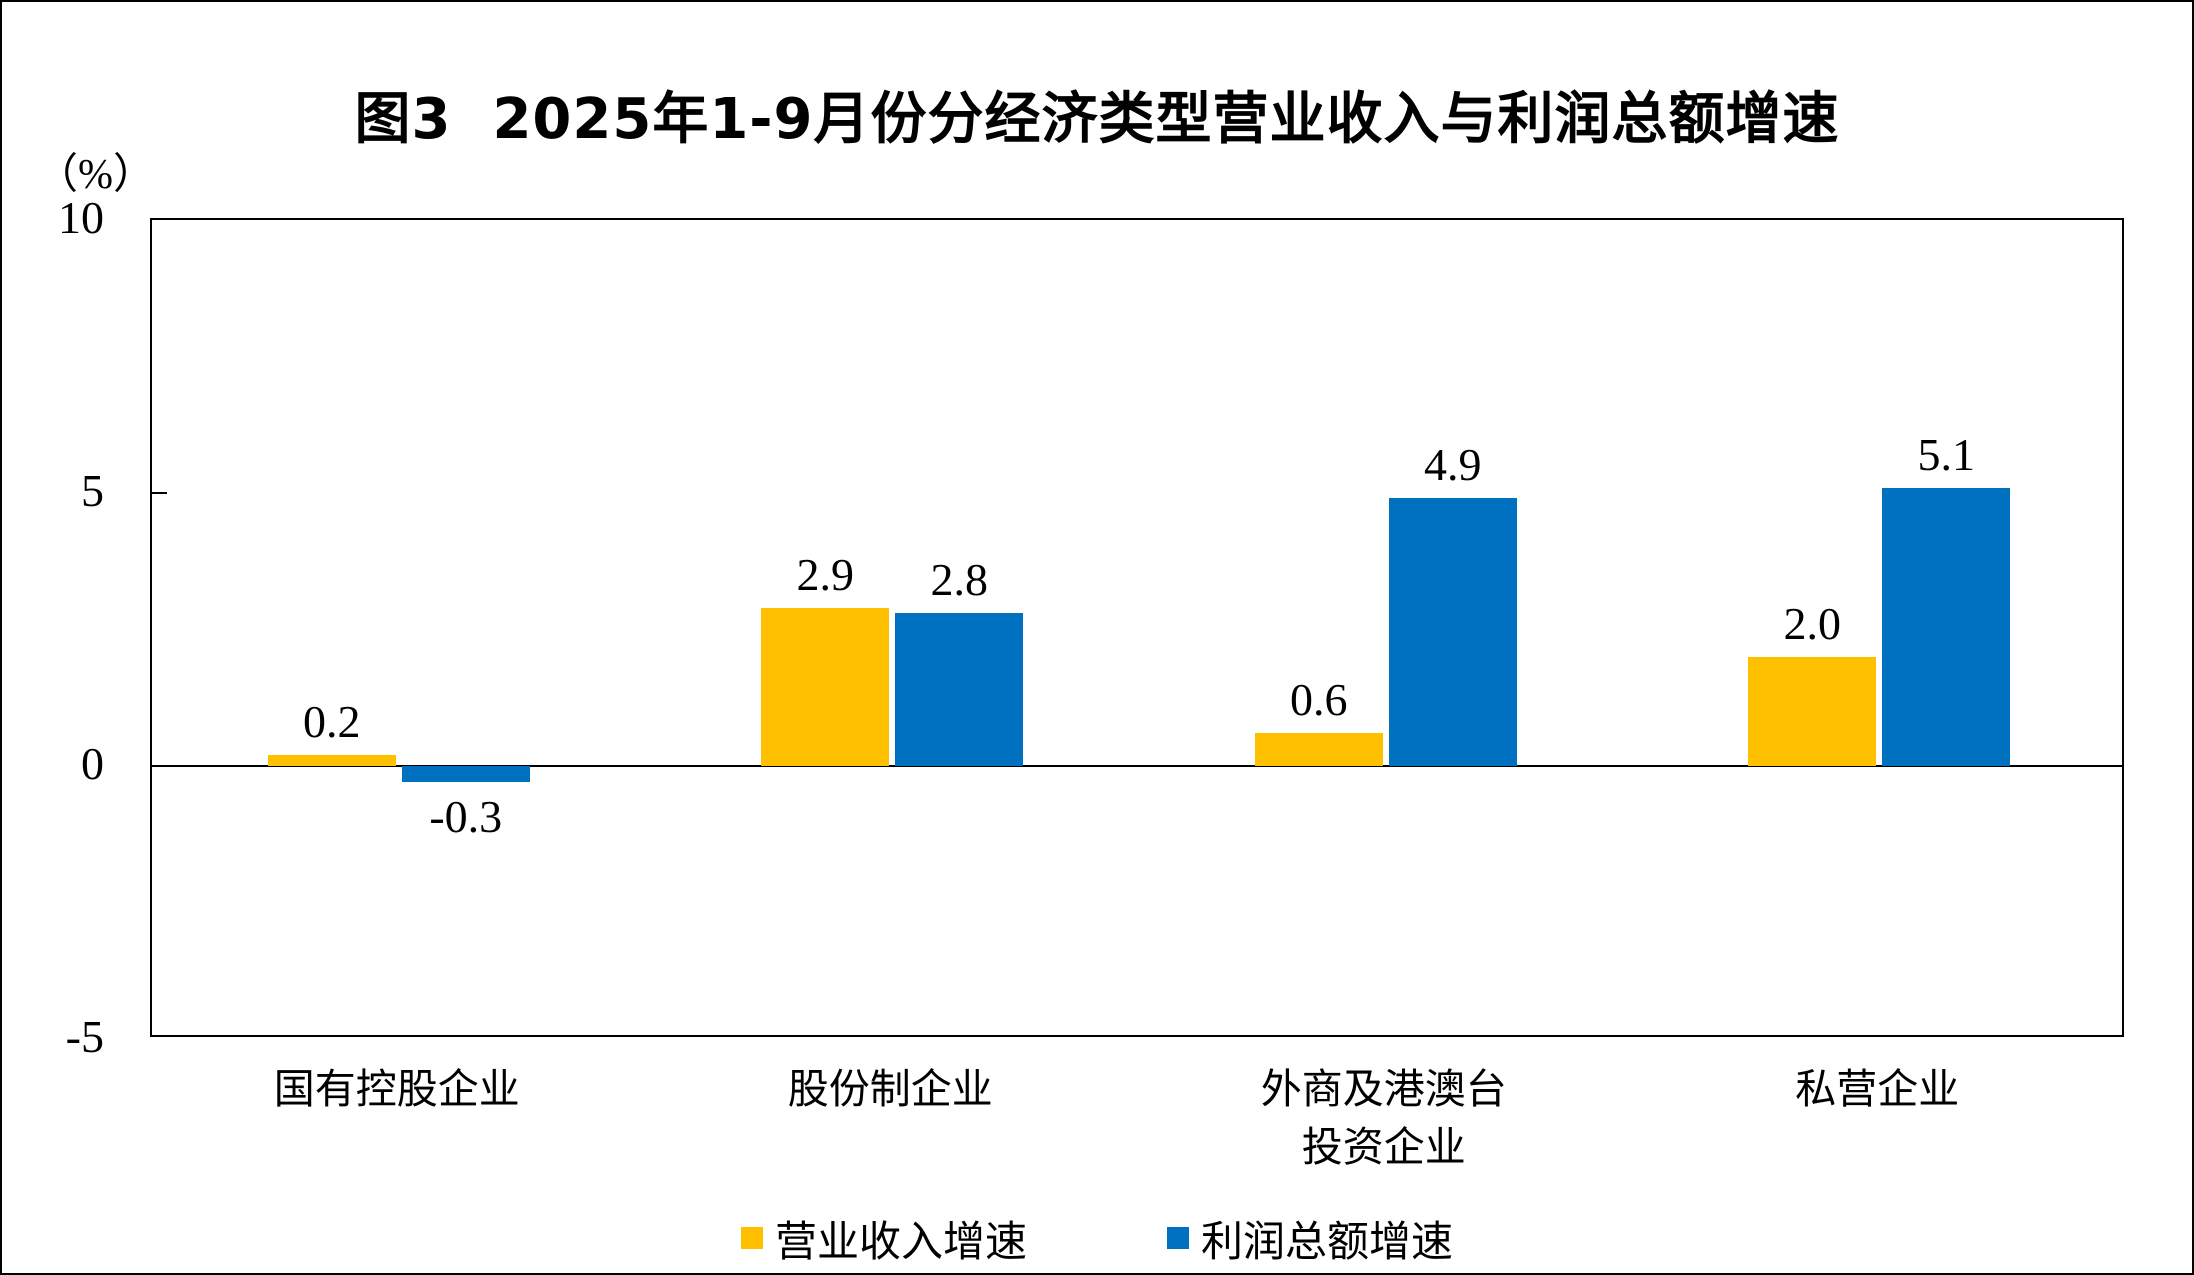  I want to click on y-tick-label: 10, so click(81, 217).